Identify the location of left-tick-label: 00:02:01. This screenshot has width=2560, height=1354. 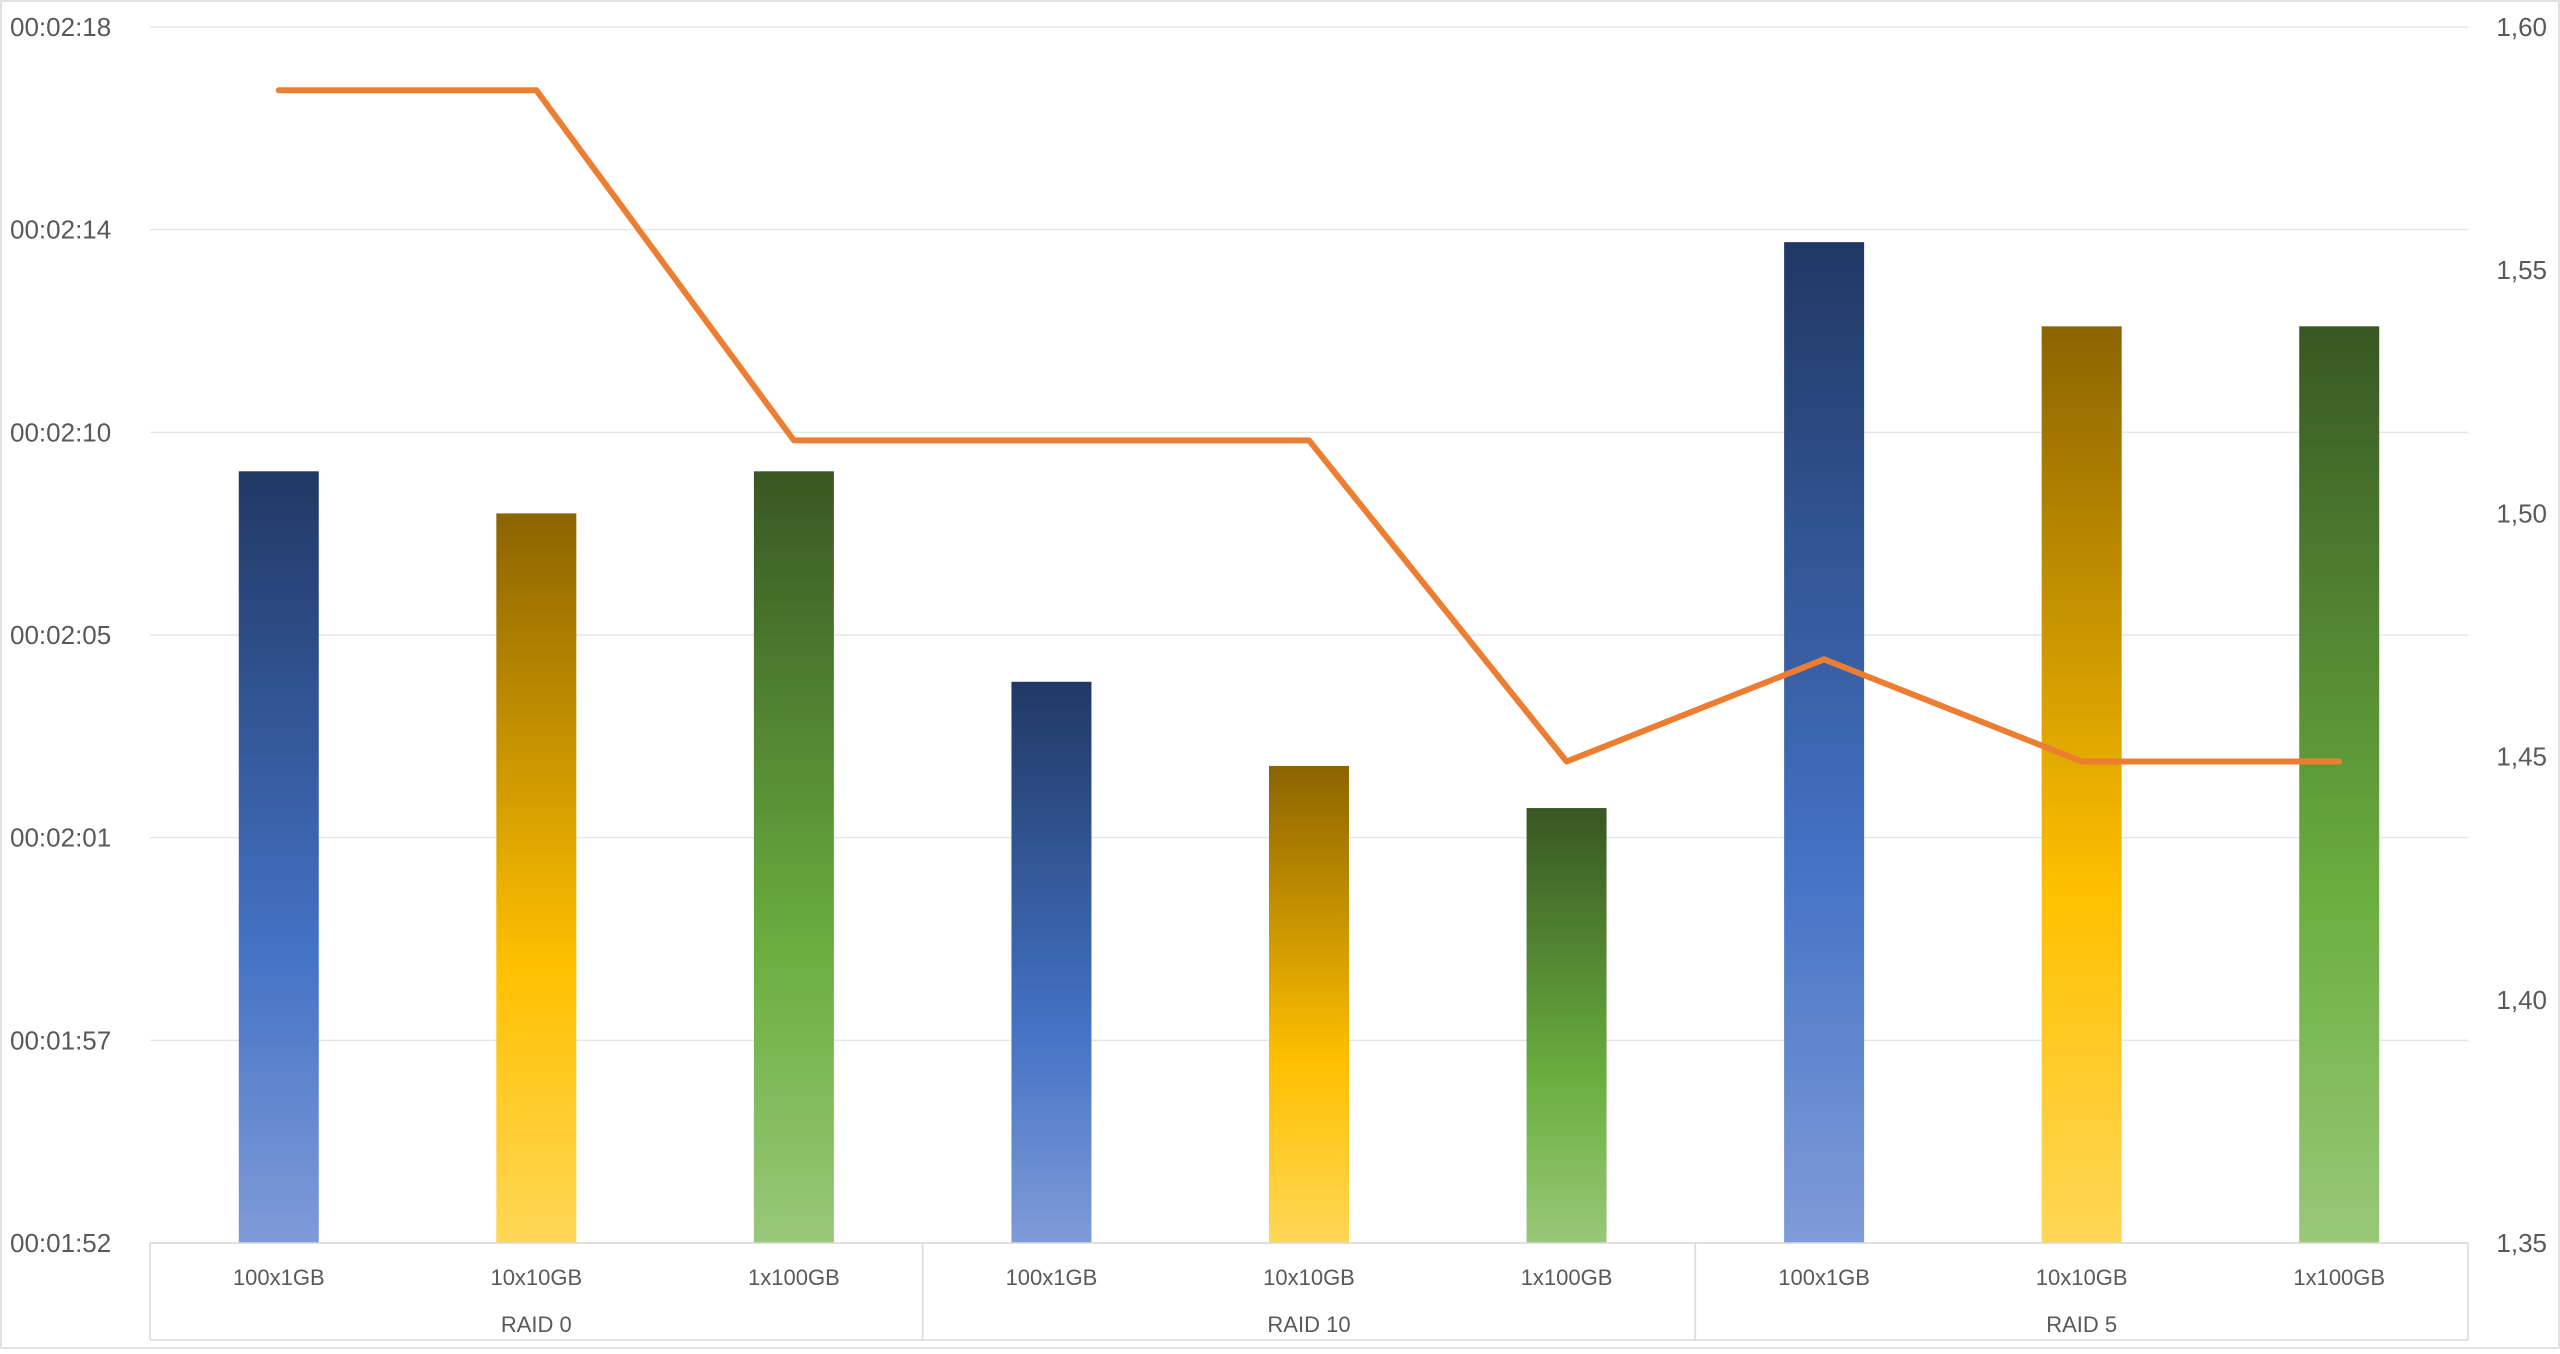
(60, 838).